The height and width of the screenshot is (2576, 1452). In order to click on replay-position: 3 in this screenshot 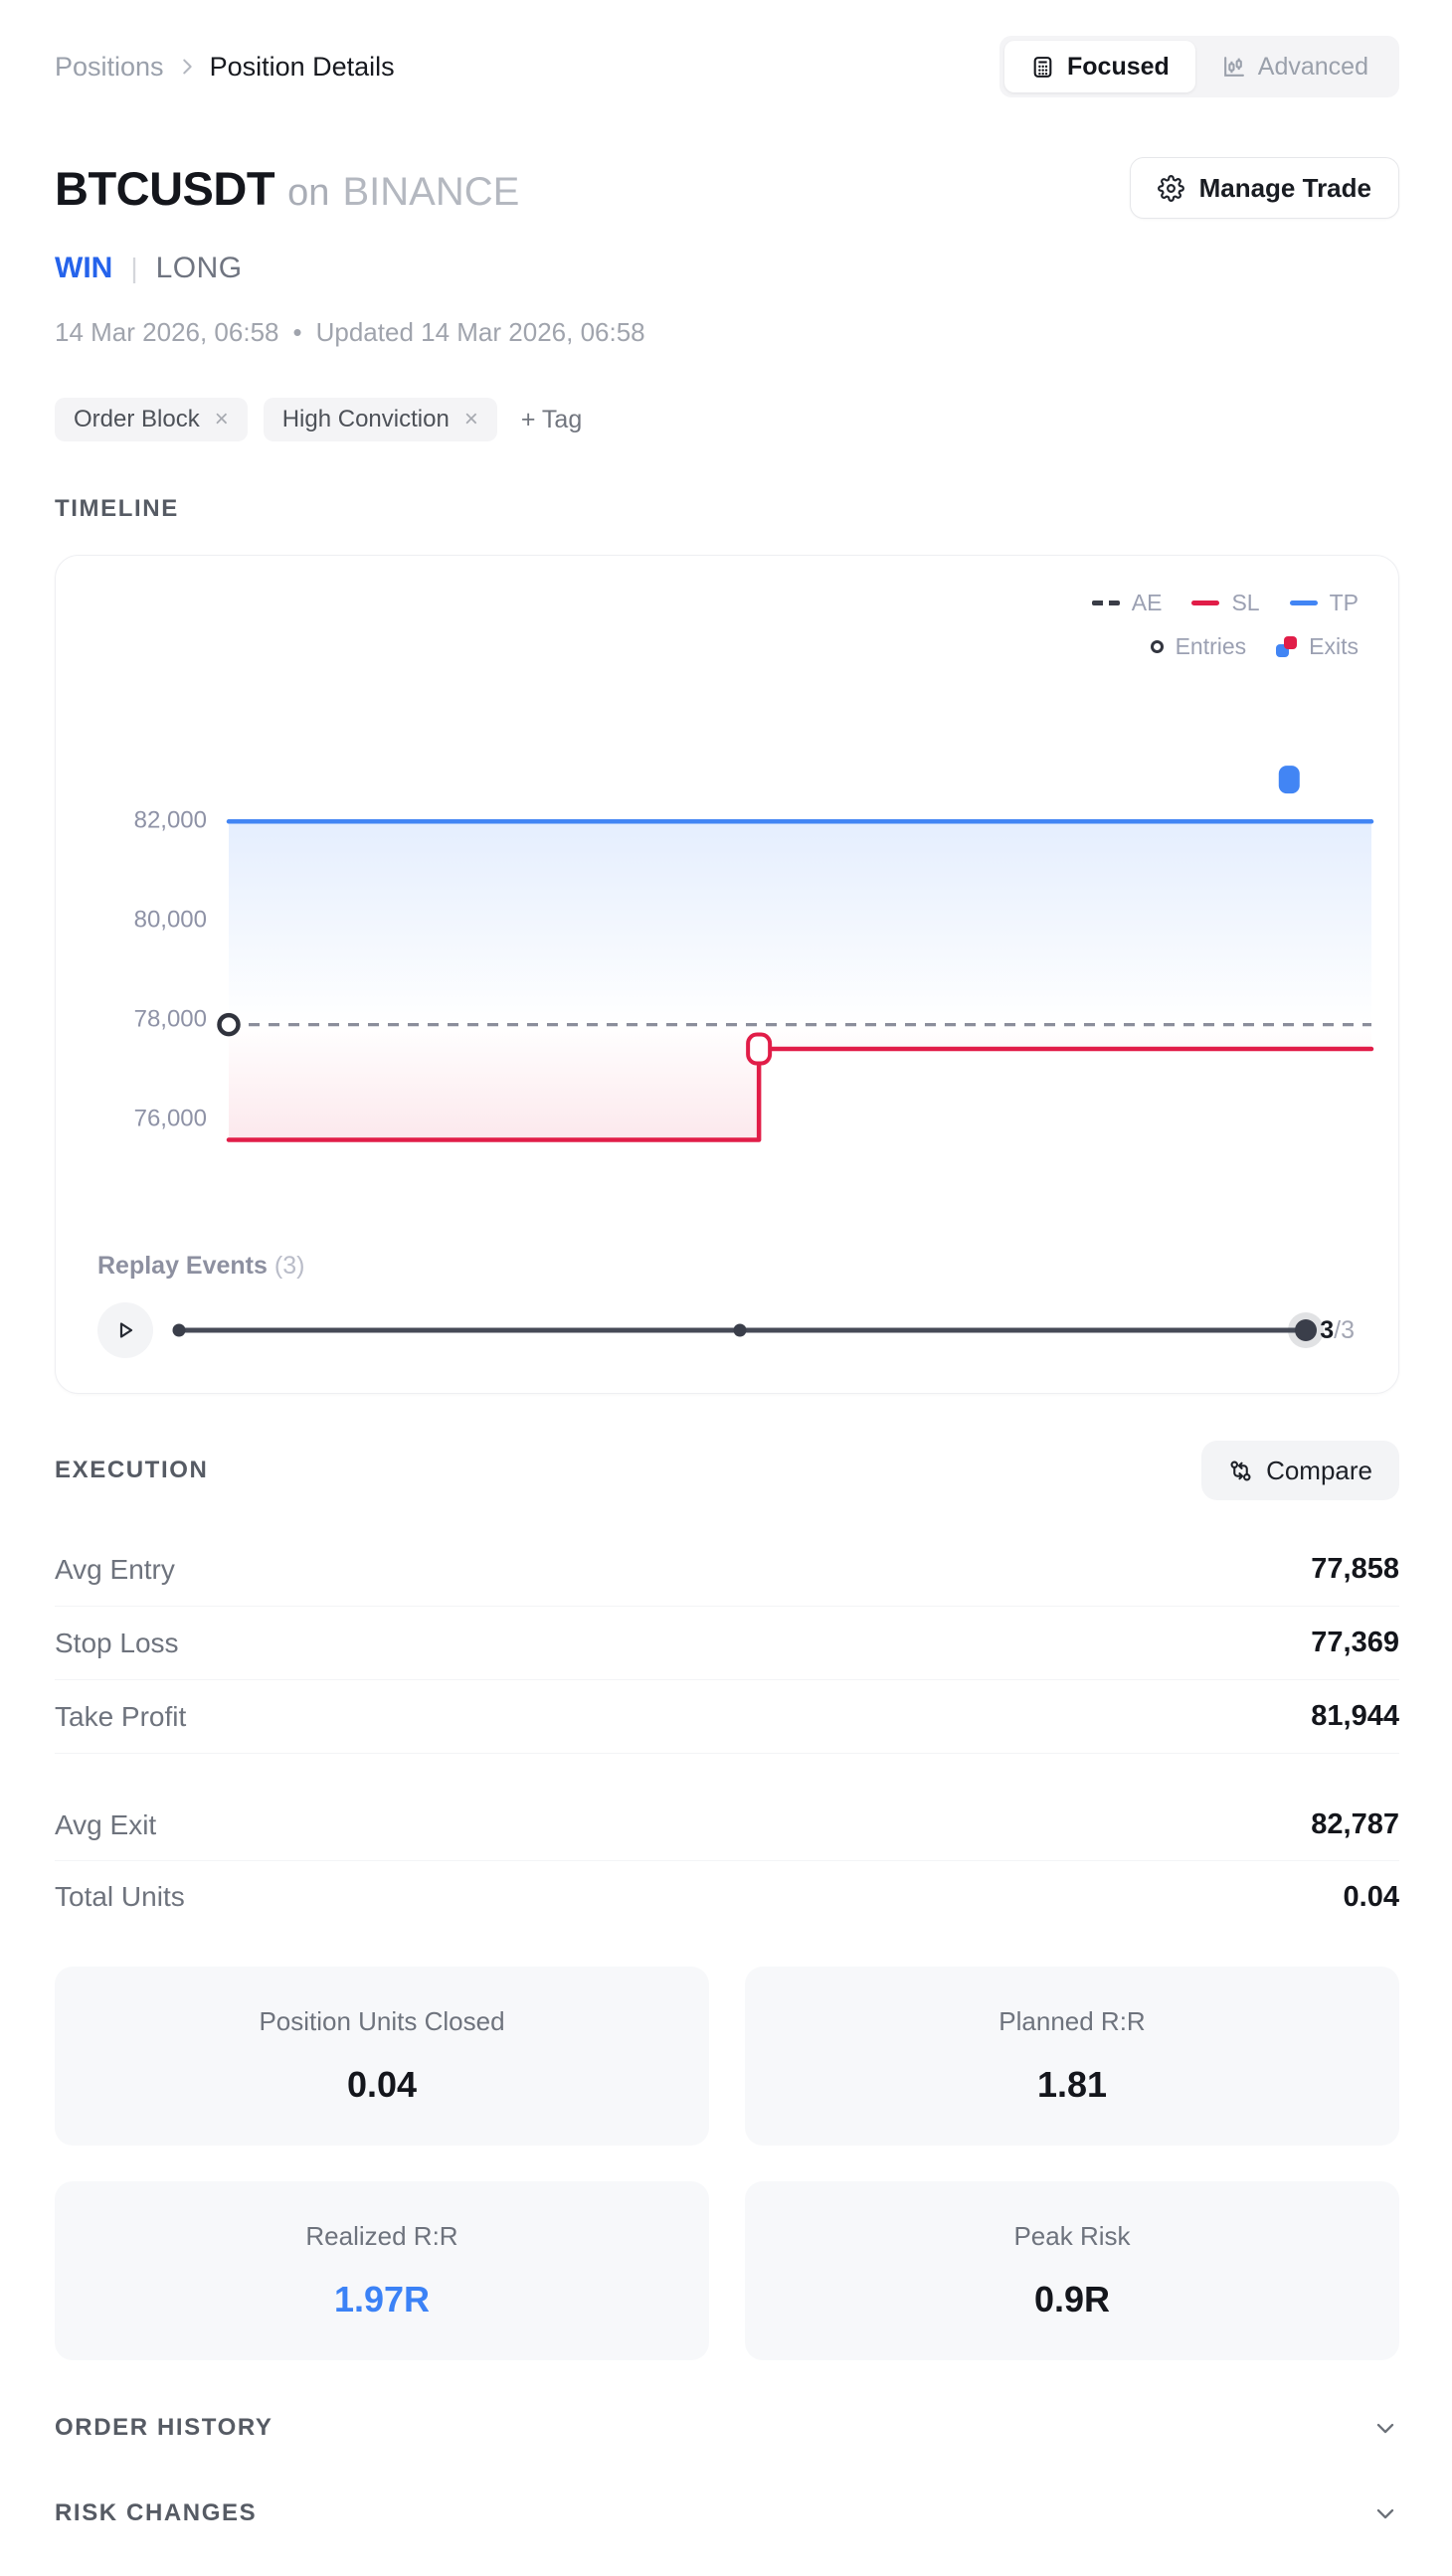, I will do `click(1328, 1329)`.